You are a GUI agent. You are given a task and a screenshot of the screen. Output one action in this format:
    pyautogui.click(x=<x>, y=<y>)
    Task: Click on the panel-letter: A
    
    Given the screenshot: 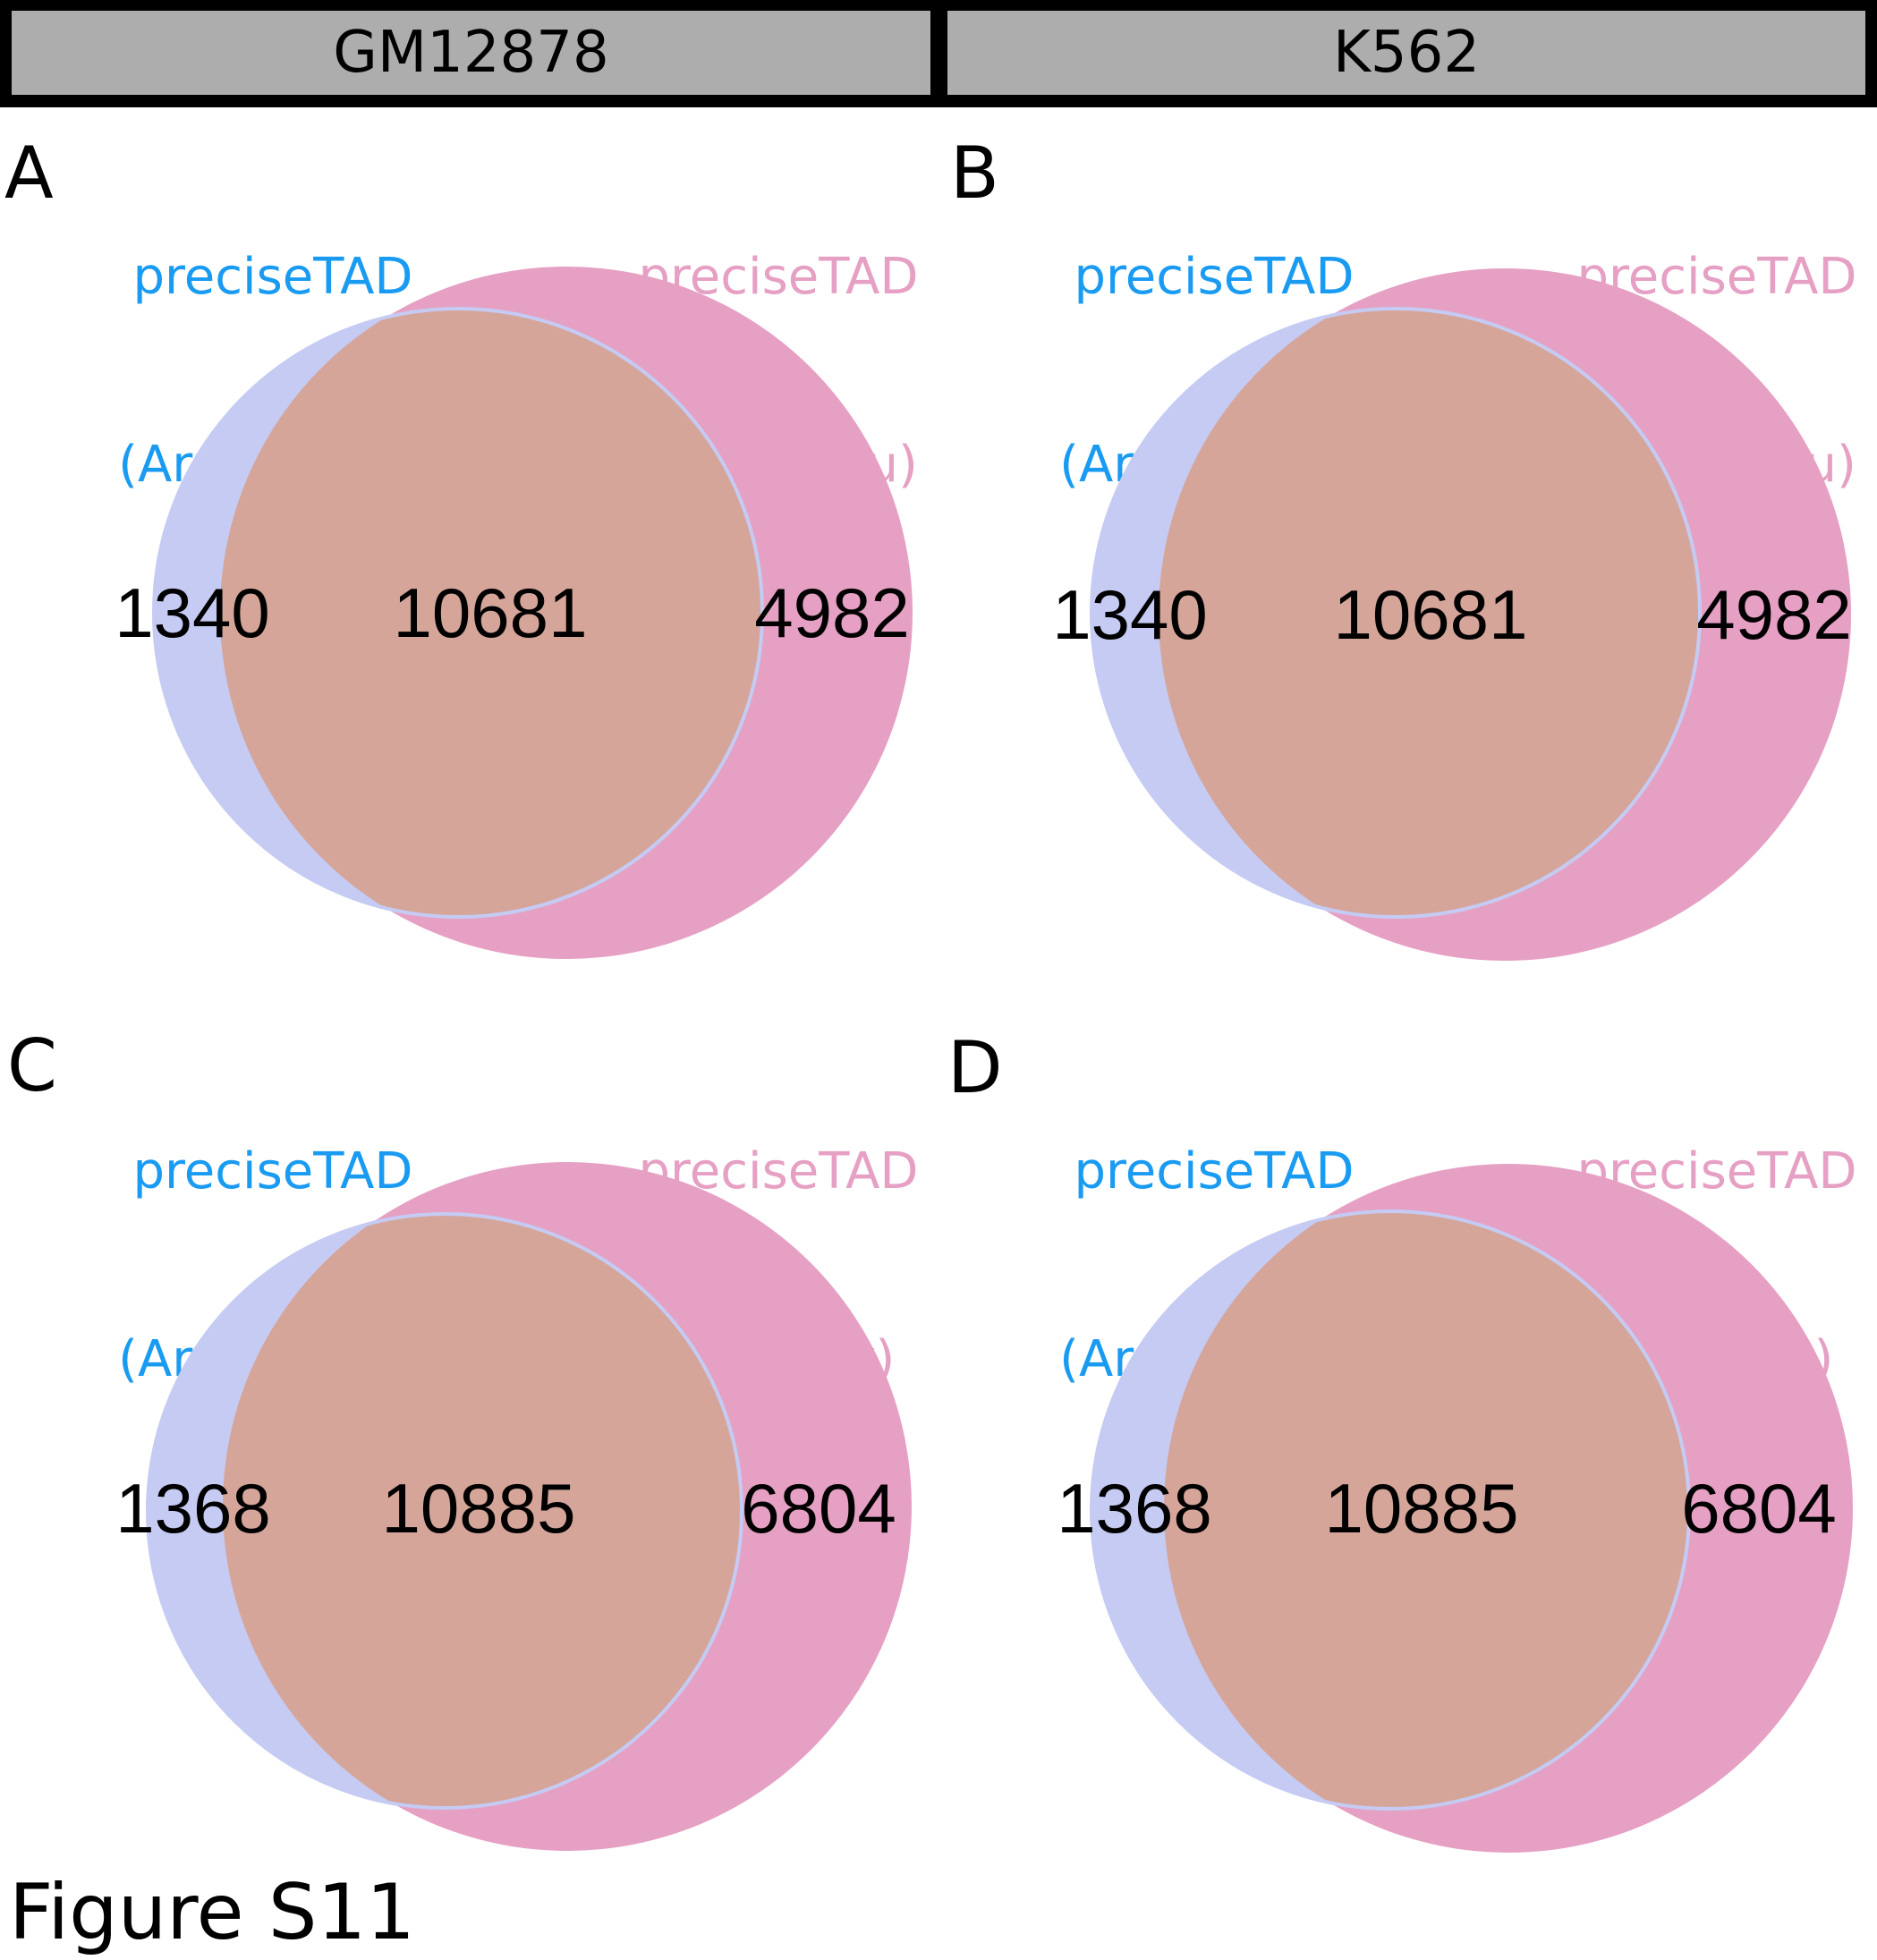 What is the action you would take?
    pyautogui.click(x=29, y=173)
    